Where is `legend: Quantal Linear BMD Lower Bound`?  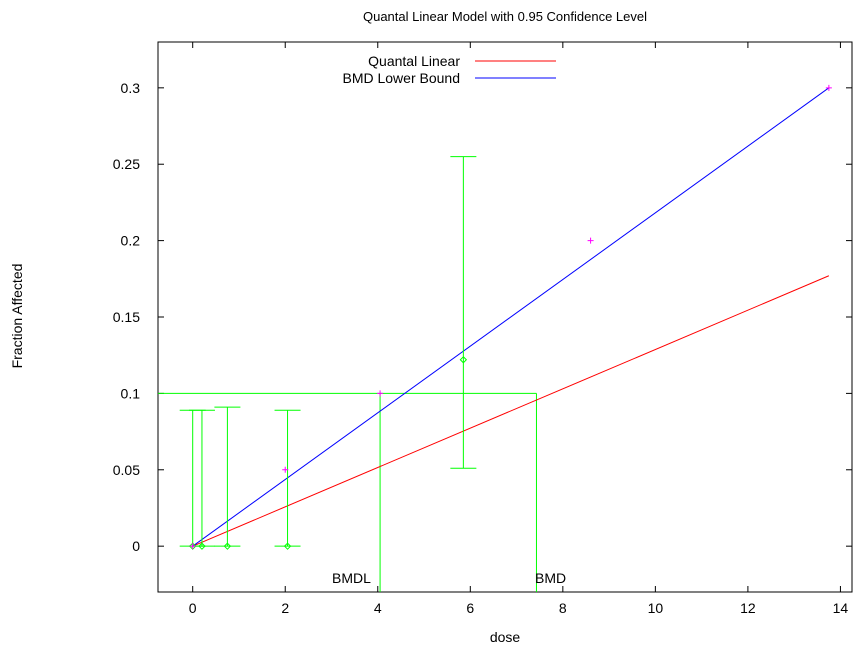
legend: Quantal Linear BMD Lower Bound is located at coordinates (449, 69).